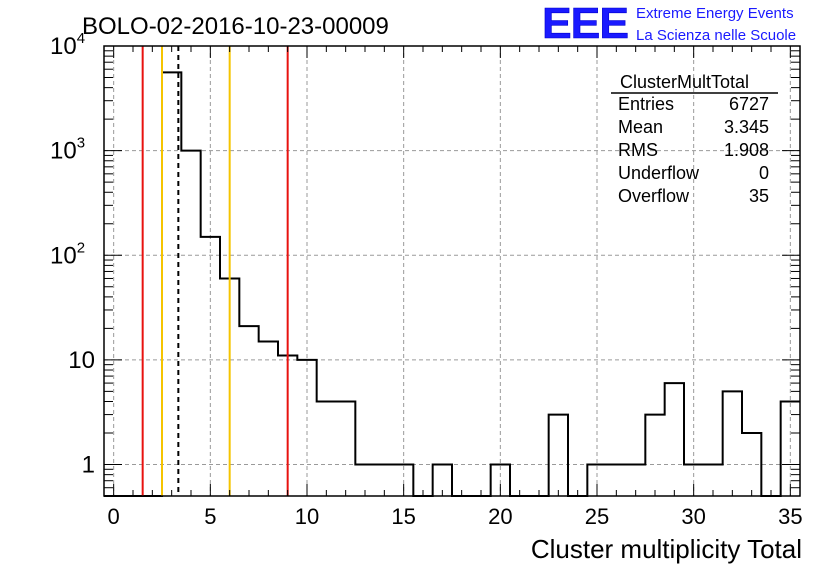 This screenshot has width=836, height=572. What do you see at coordinates (749, 104) in the screenshot?
I see `stats-value-entries: 6727` at bounding box center [749, 104].